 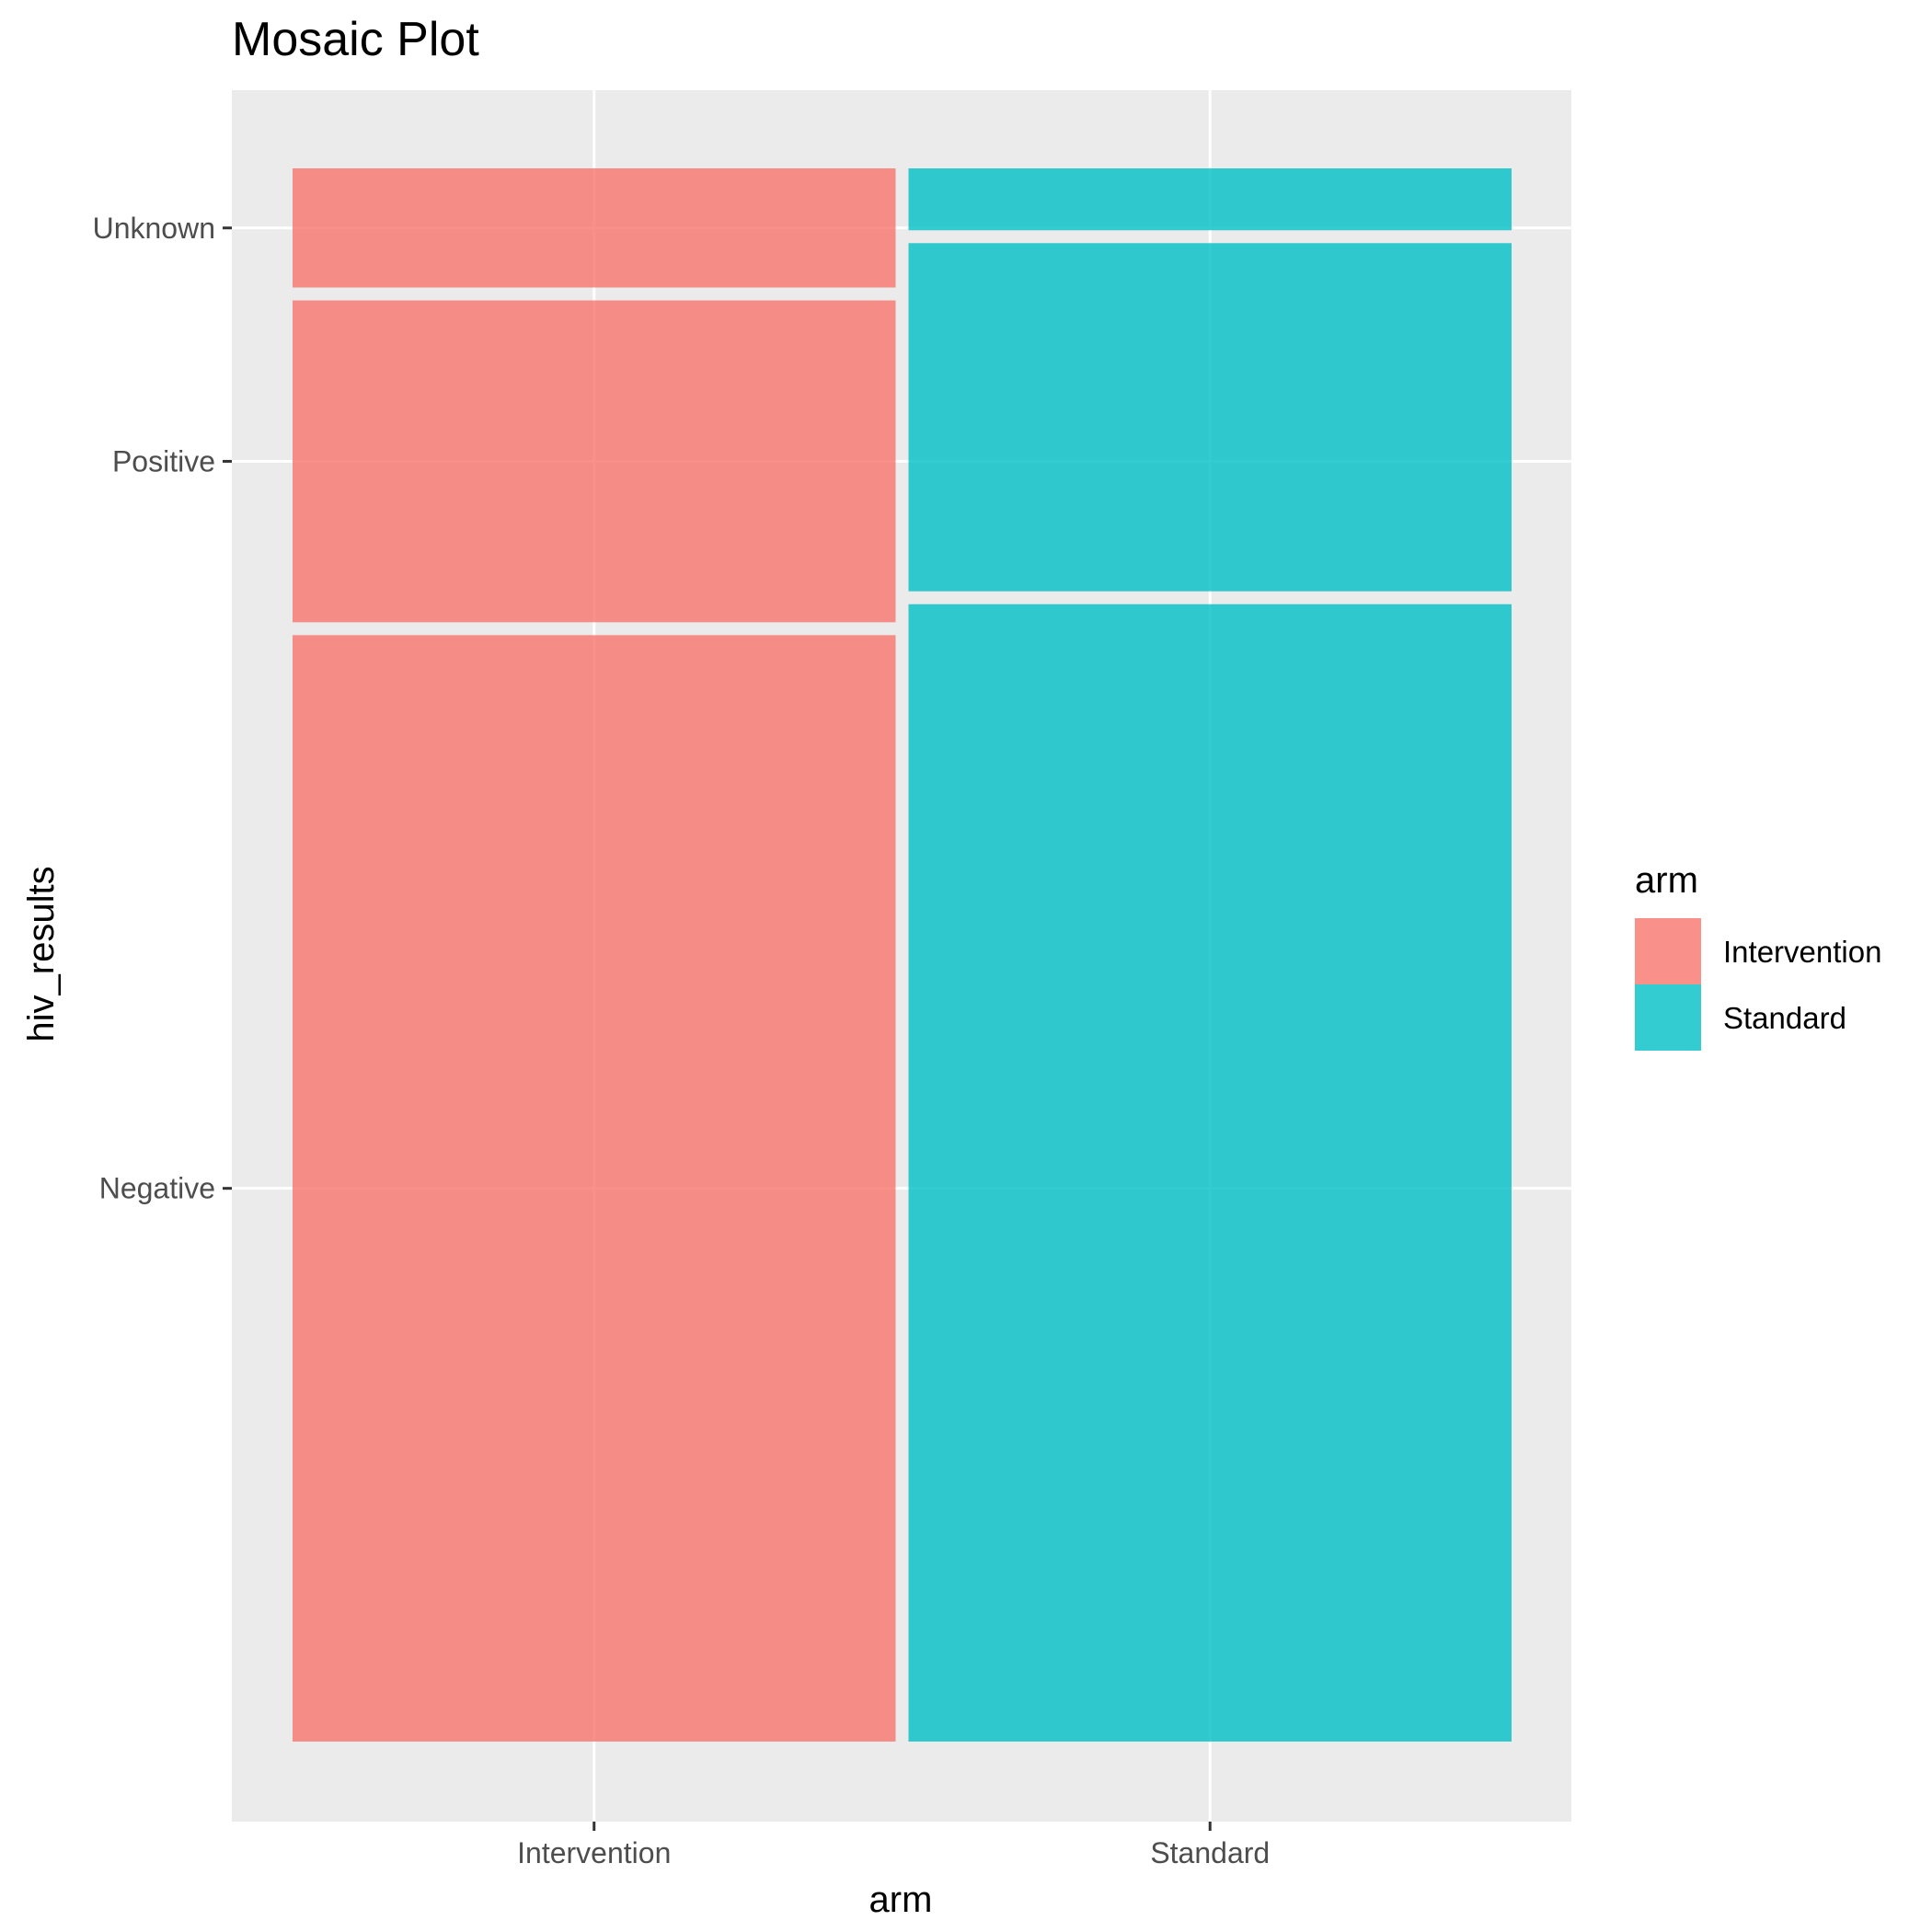 I want to click on tile-intervention-positive, so click(x=594, y=461).